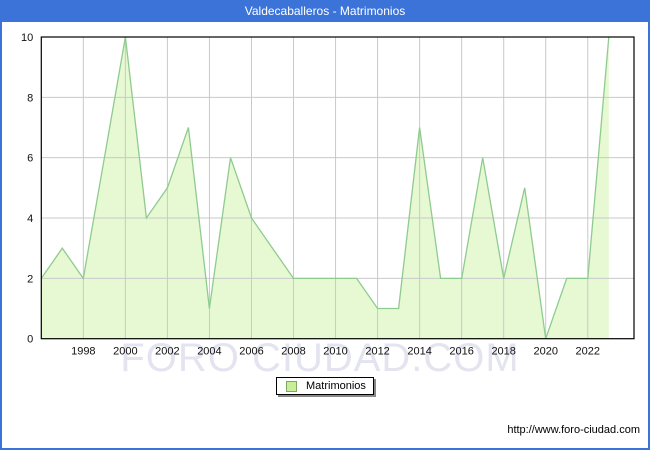 This screenshot has width=650, height=450. I want to click on y-axis-tick-label: 10, so click(27, 38).